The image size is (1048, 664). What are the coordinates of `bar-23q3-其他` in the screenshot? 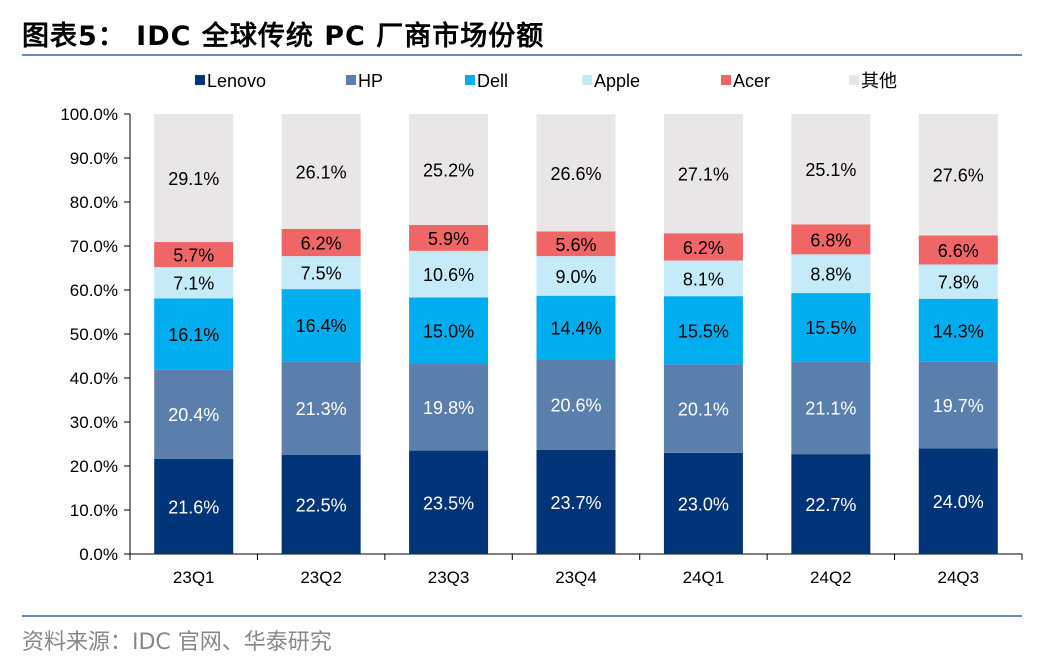 It's located at (449, 169).